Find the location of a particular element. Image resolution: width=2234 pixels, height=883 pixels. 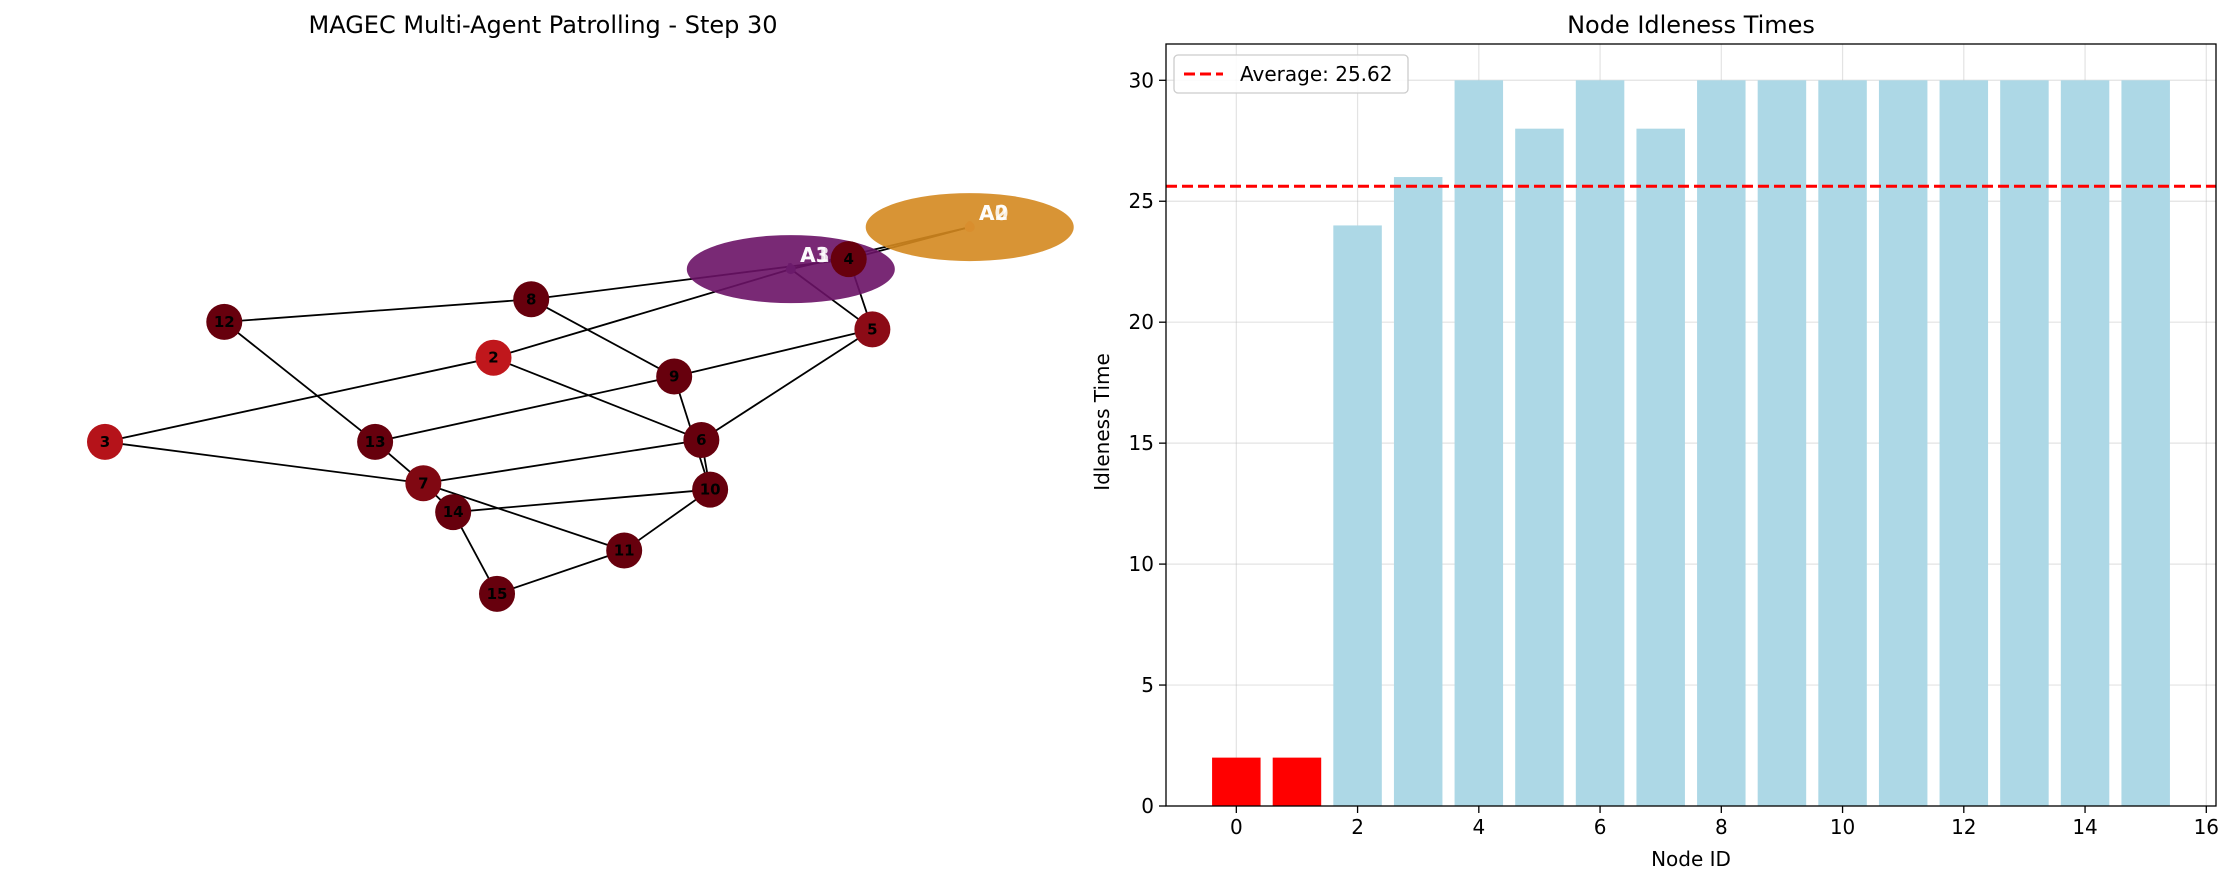

legend-box is located at coordinates (1291, 74).